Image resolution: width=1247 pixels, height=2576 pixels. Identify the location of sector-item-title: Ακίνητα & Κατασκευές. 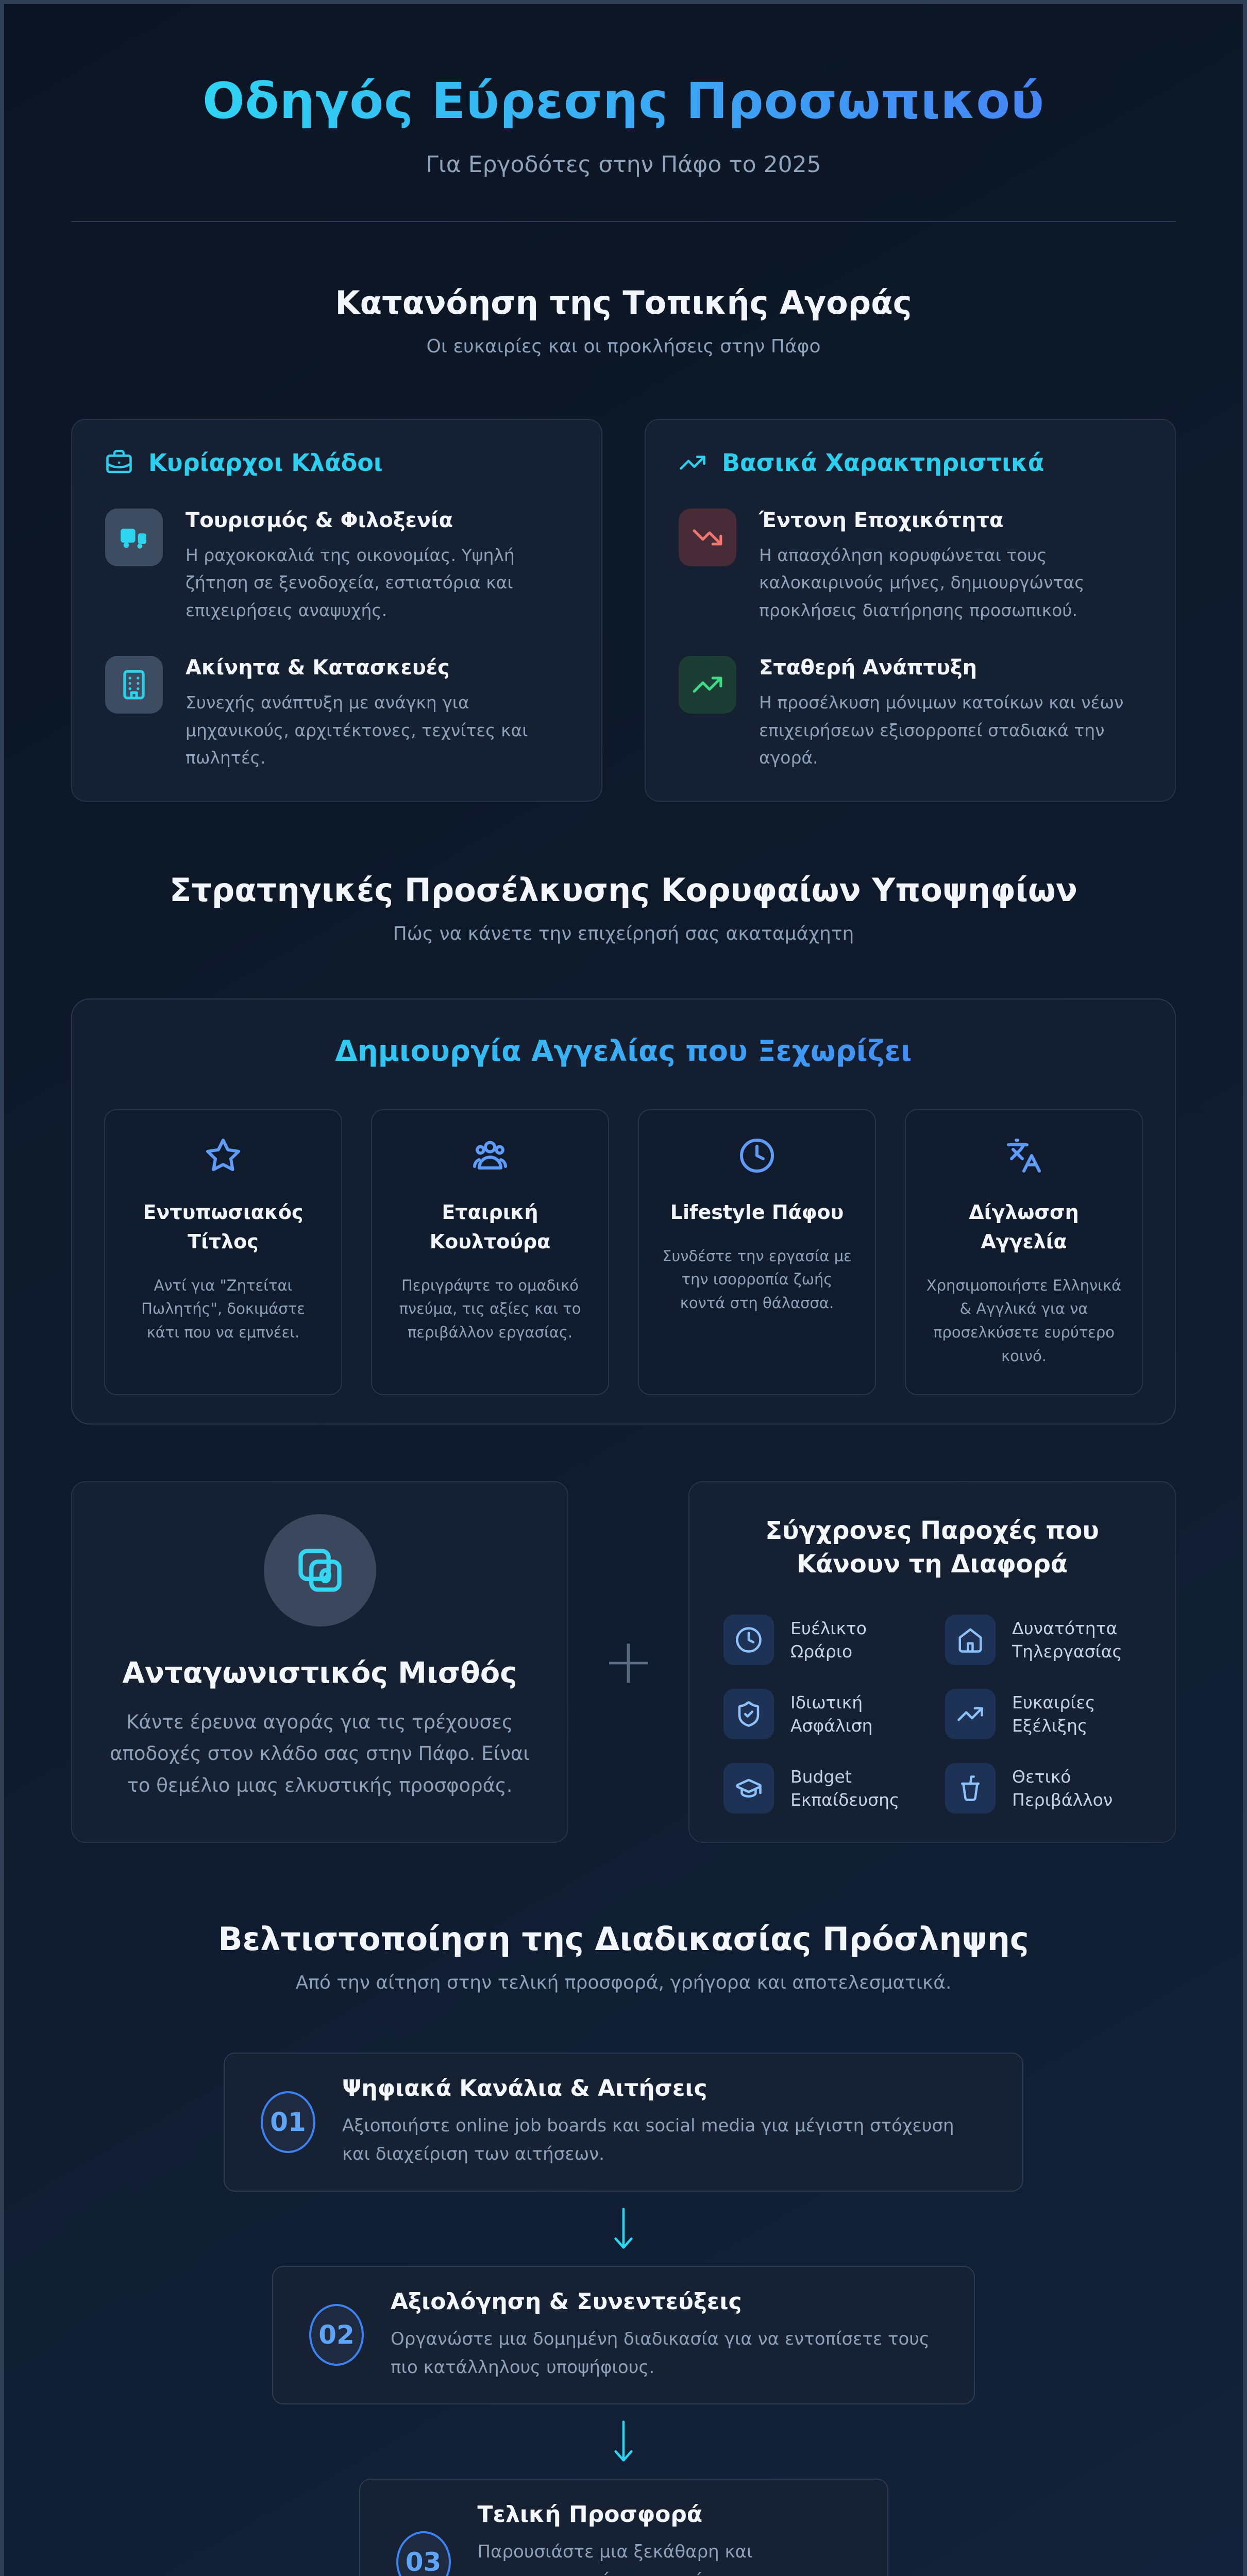
(318, 668).